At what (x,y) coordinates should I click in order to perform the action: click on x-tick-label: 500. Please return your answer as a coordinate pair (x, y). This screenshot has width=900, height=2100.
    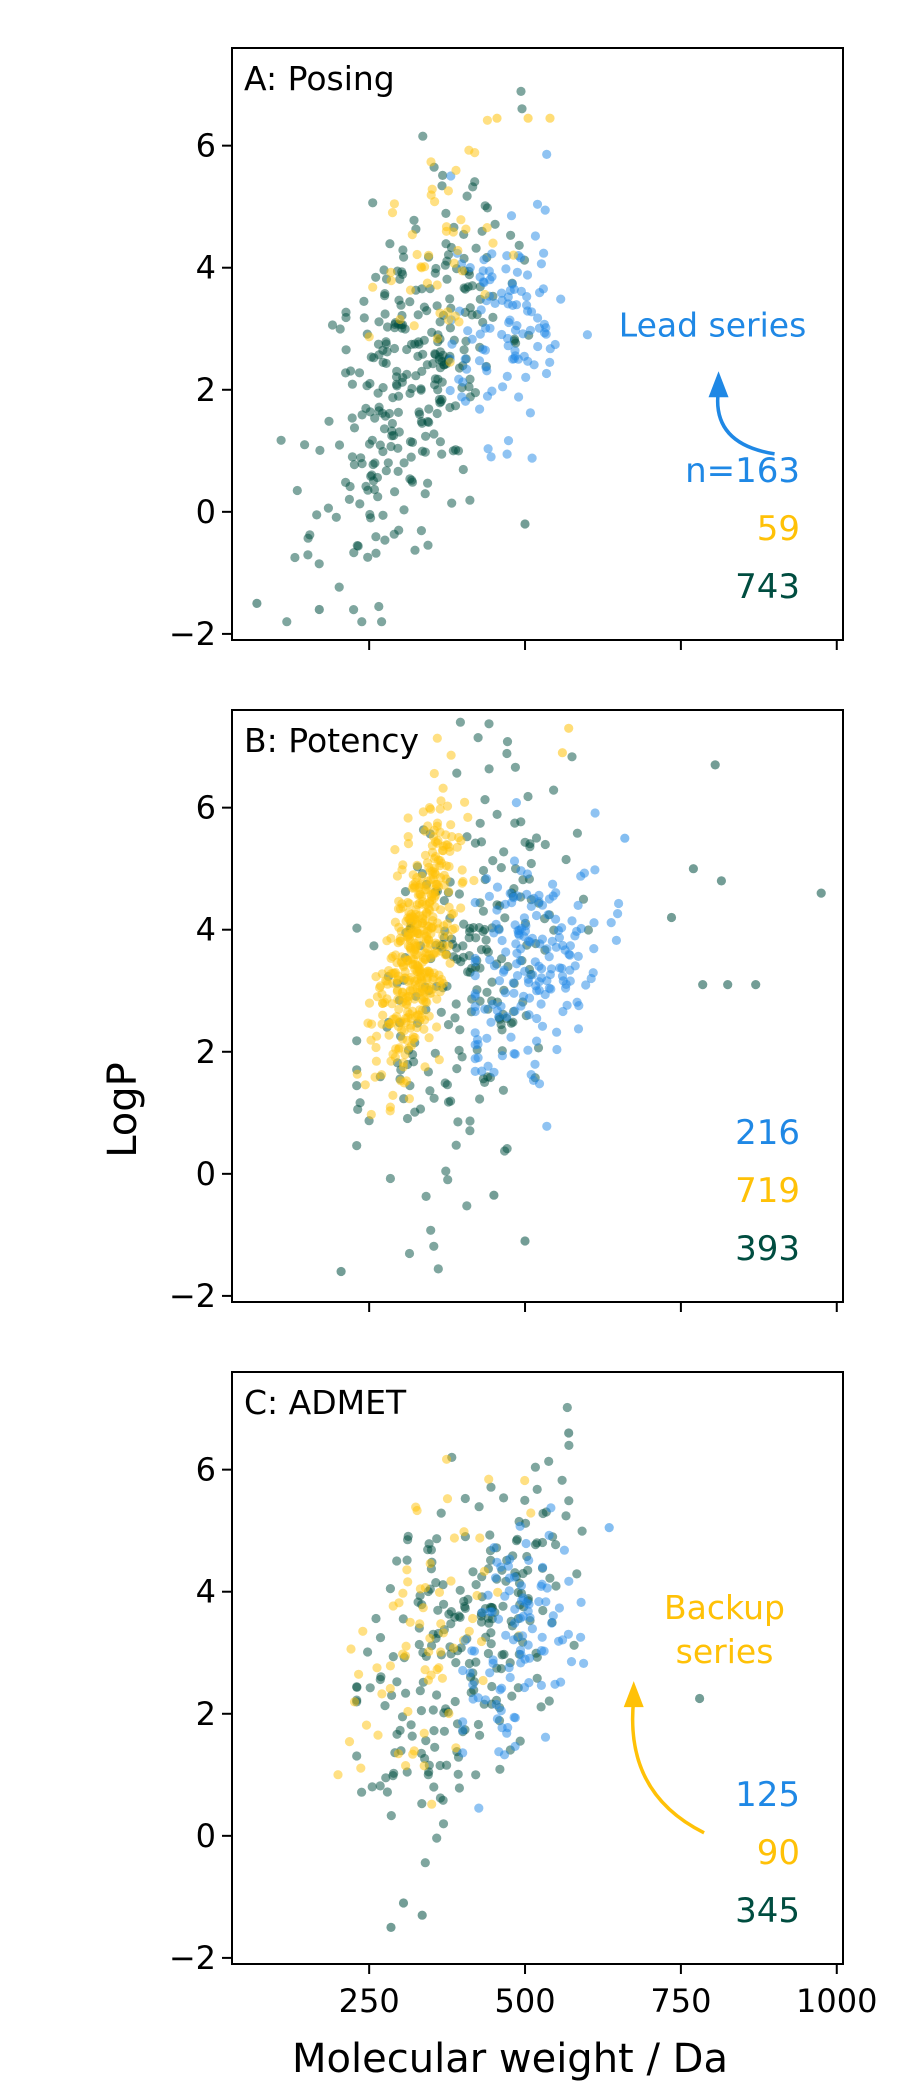
    Looking at the image, I should click on (524, 2001).